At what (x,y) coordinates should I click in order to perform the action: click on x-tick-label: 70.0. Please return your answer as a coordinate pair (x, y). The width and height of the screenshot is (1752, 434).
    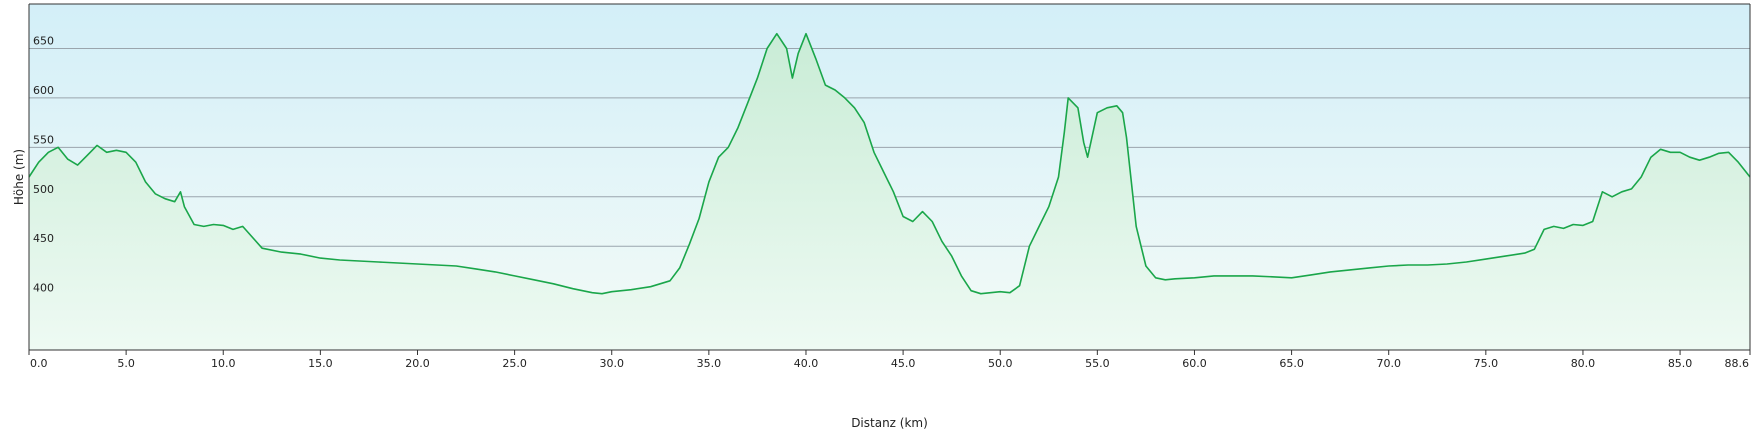
    Looking at the image, I should click on (1388, 363).